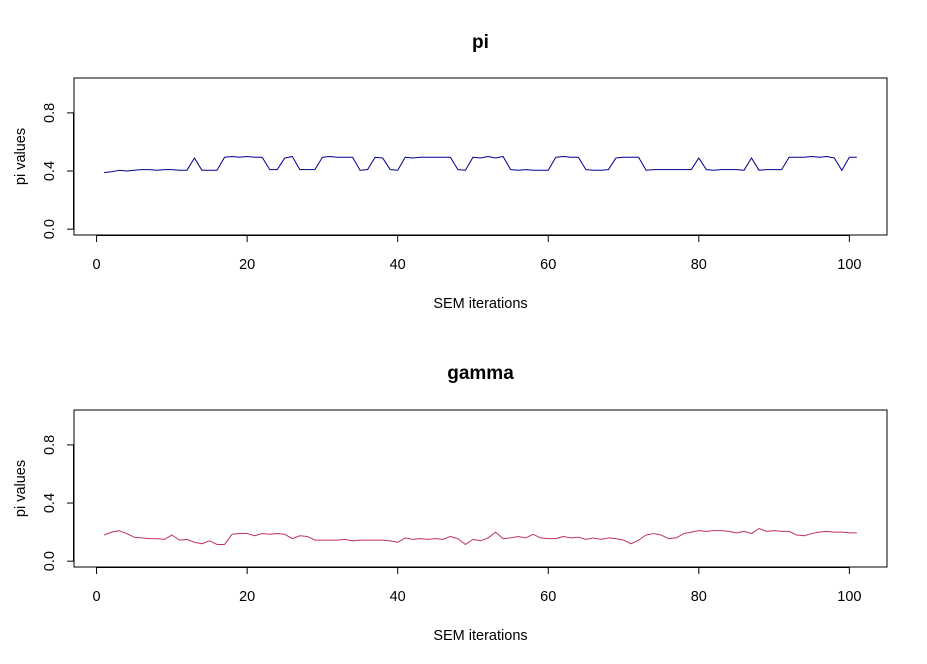  What do you see at coordinates (480, 42) in the screenshot?
I see `chart-title: pi` at bounding box center [480, 42].